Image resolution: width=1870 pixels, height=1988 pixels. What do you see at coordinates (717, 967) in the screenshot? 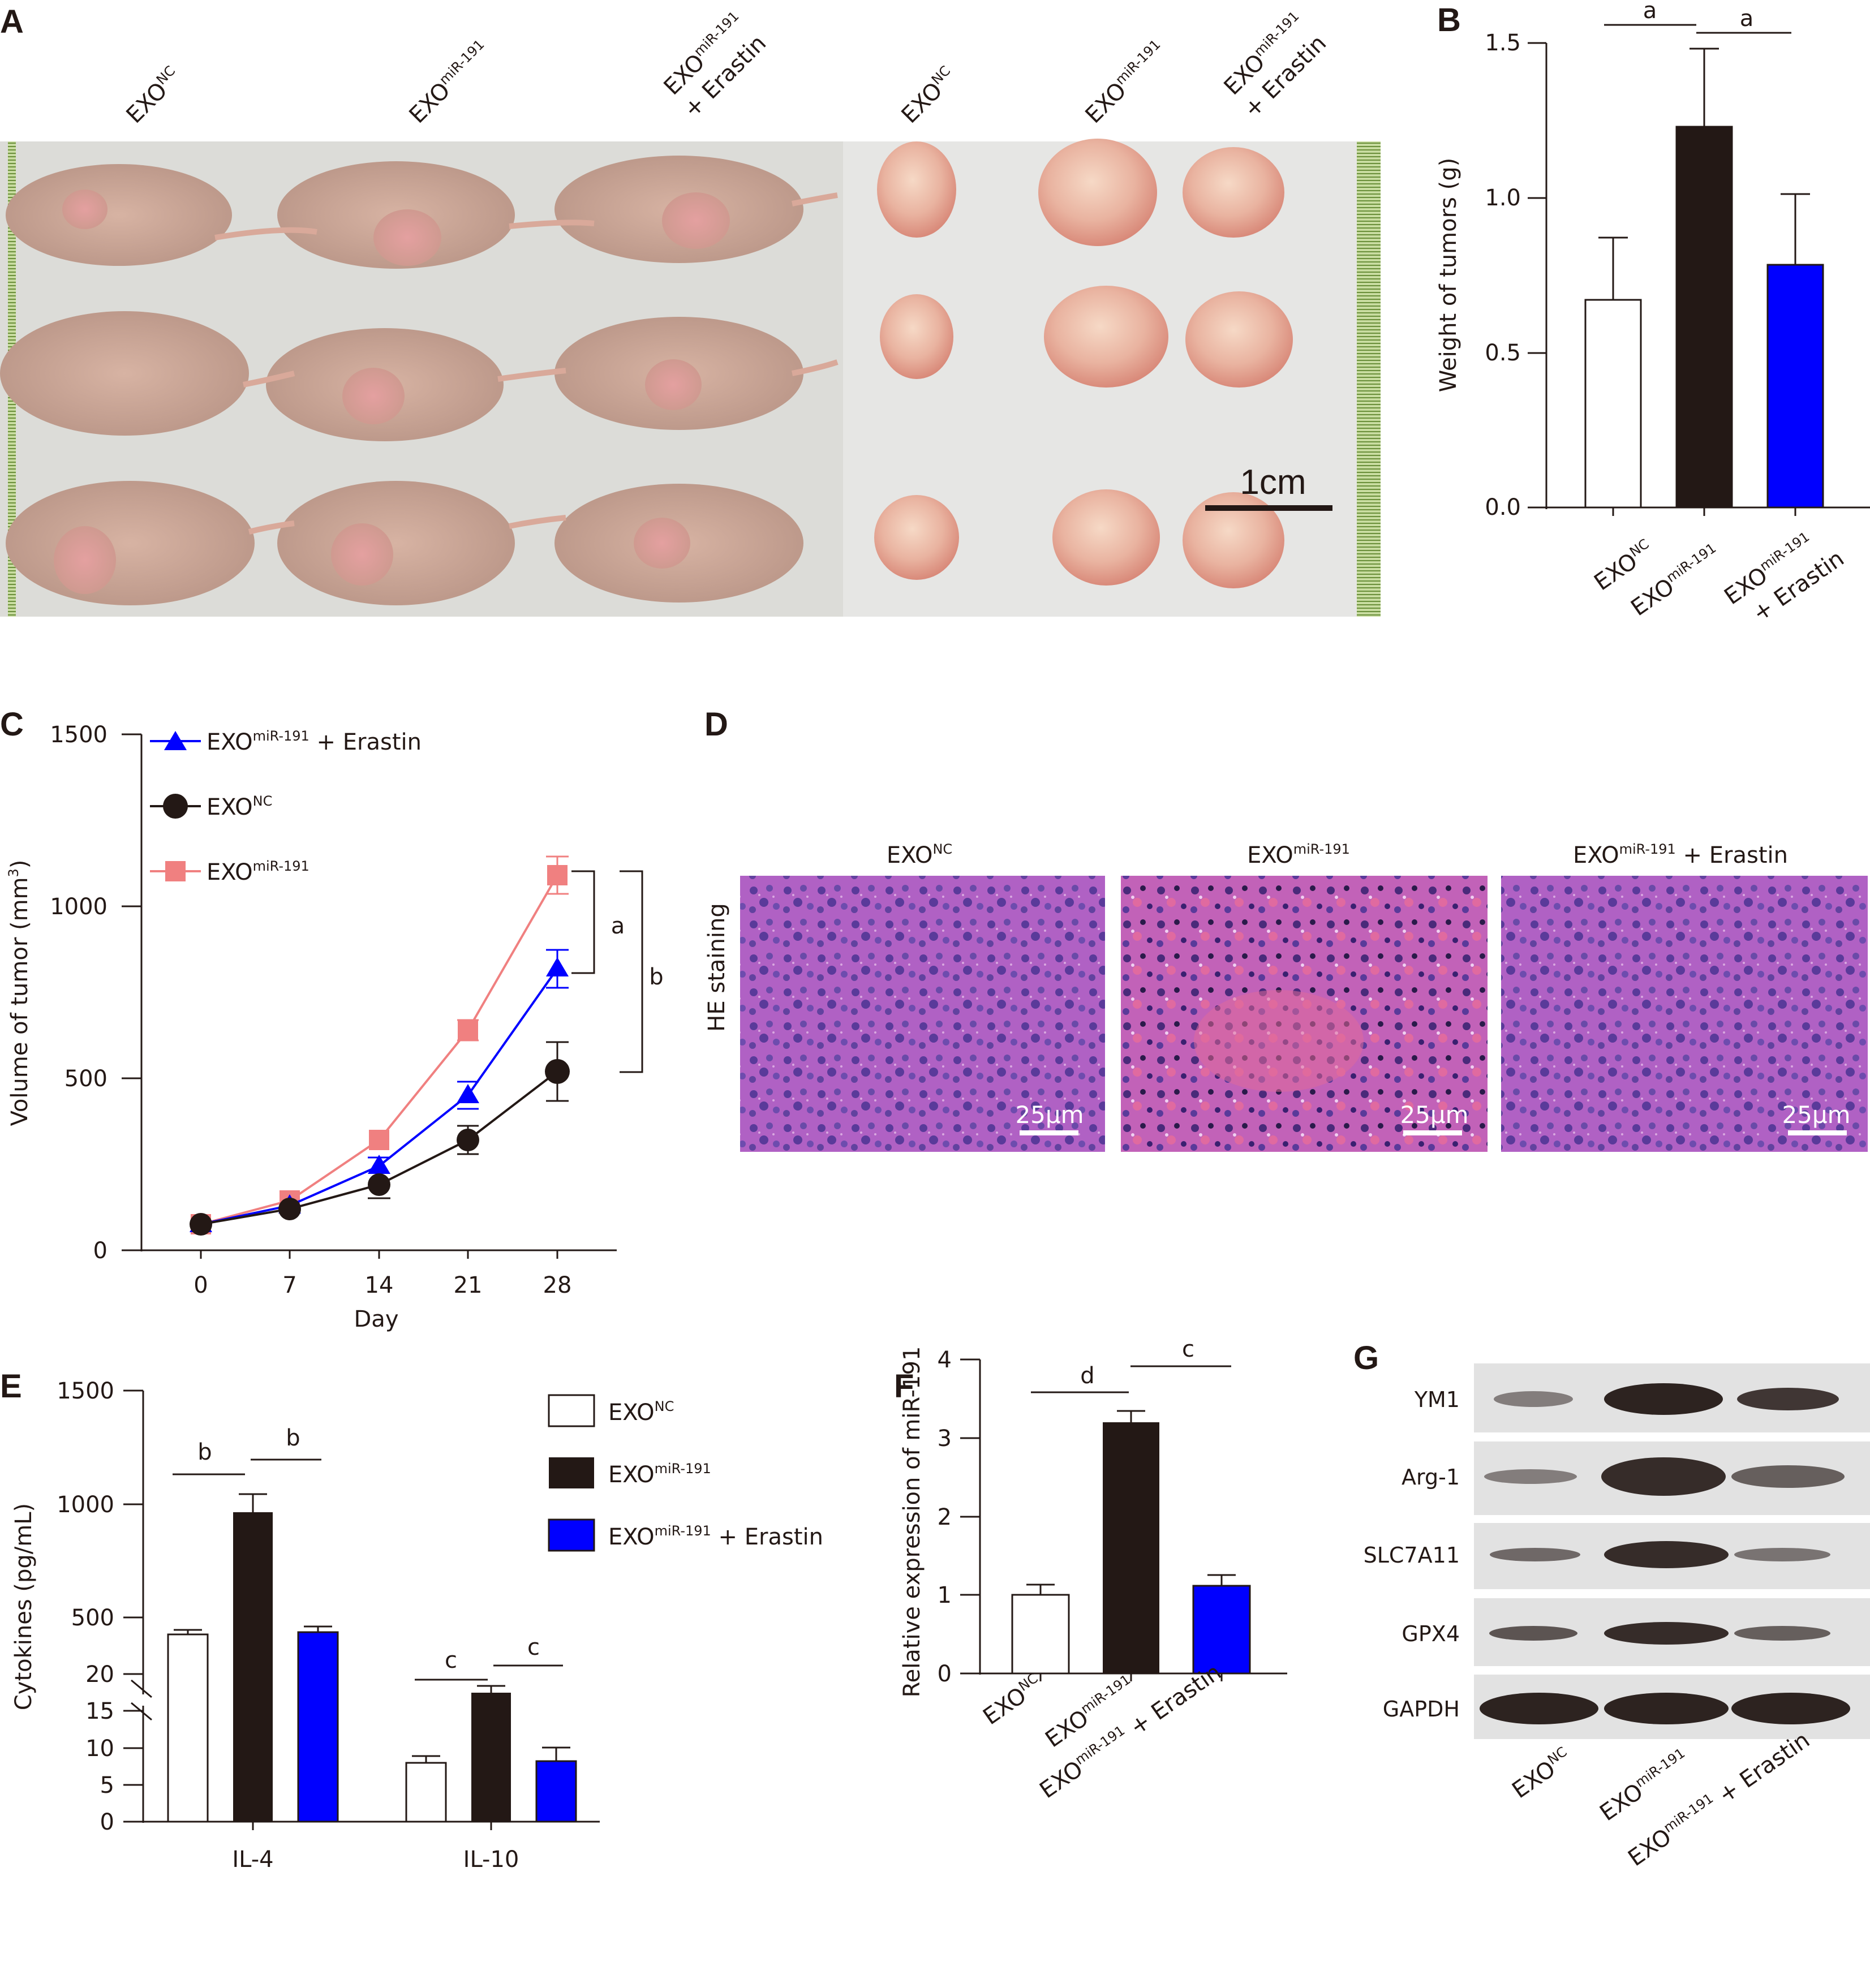
I see `row-label-he-staining: HE staining` at bounding box center [717, 967].